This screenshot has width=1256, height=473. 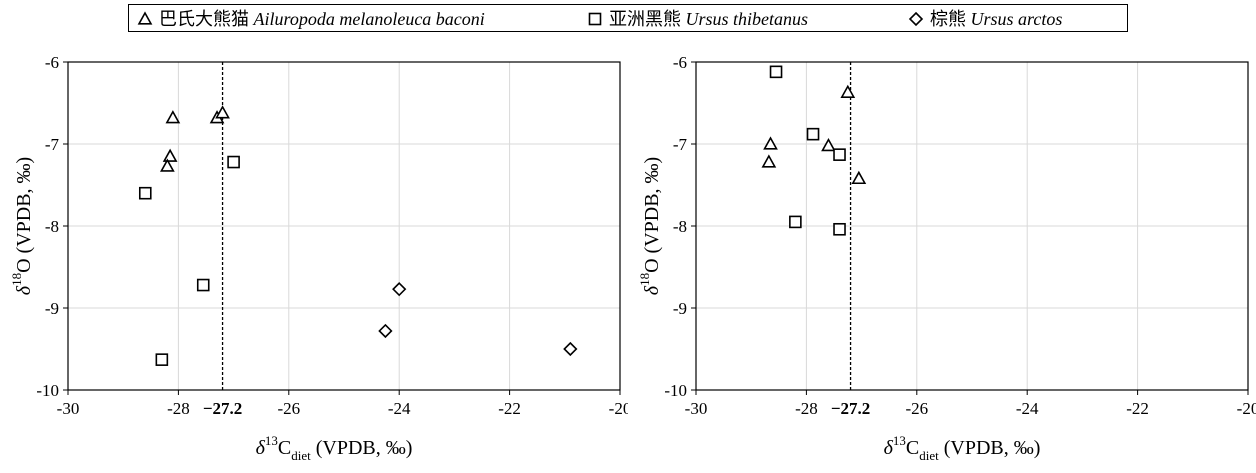 I want to click on legend-latin-square: Ursus thibetanus, so click(x=747, y=19).